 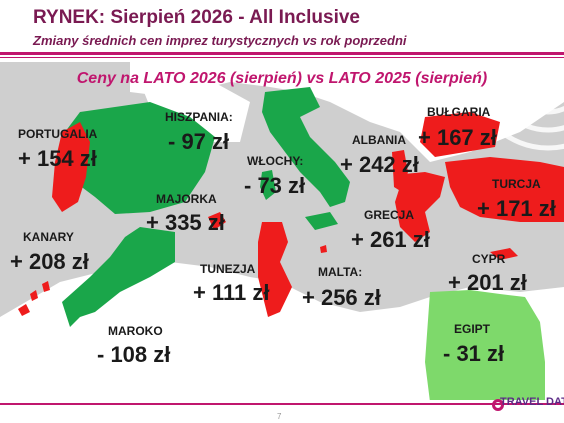 I want to click on label-bulgaria-name: BUŁGARIA, so click(x=459, y=112).